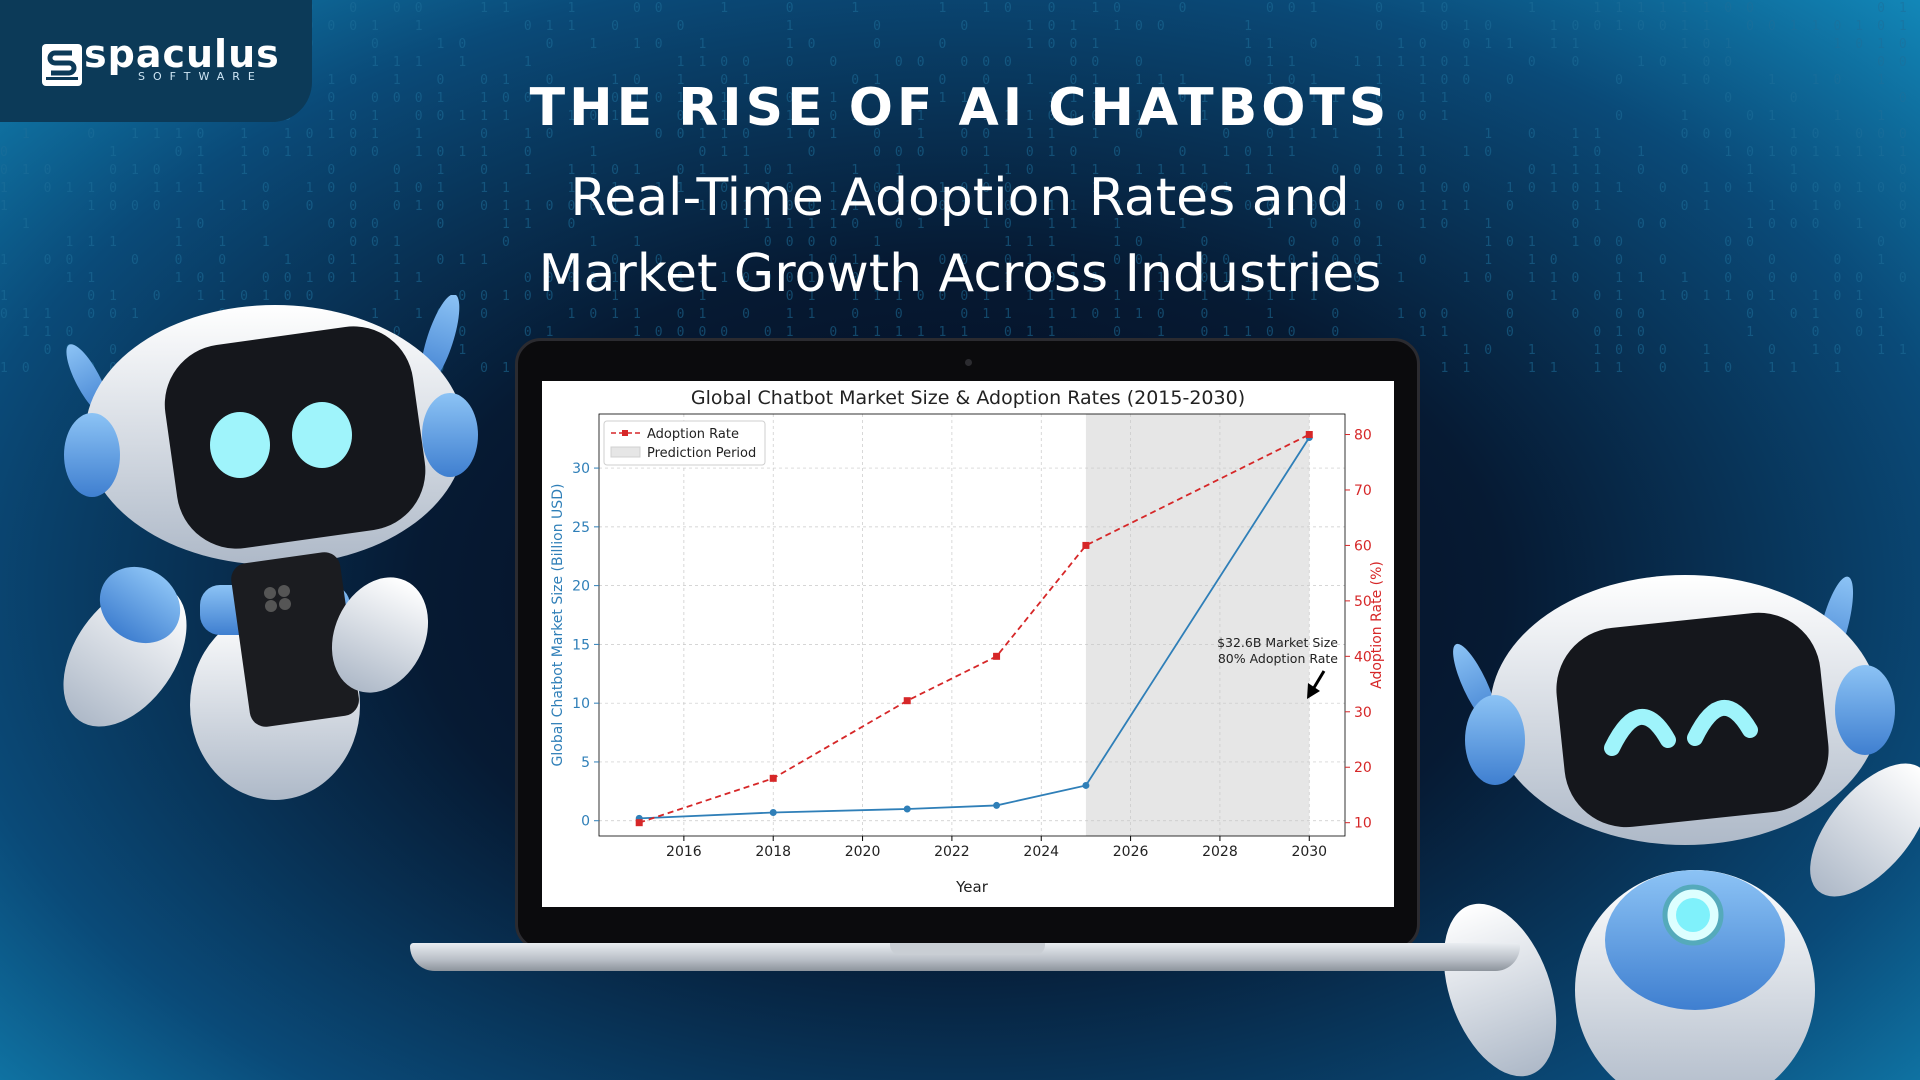  I want to click on y-left-tick-label: 30, so click(581, 469).